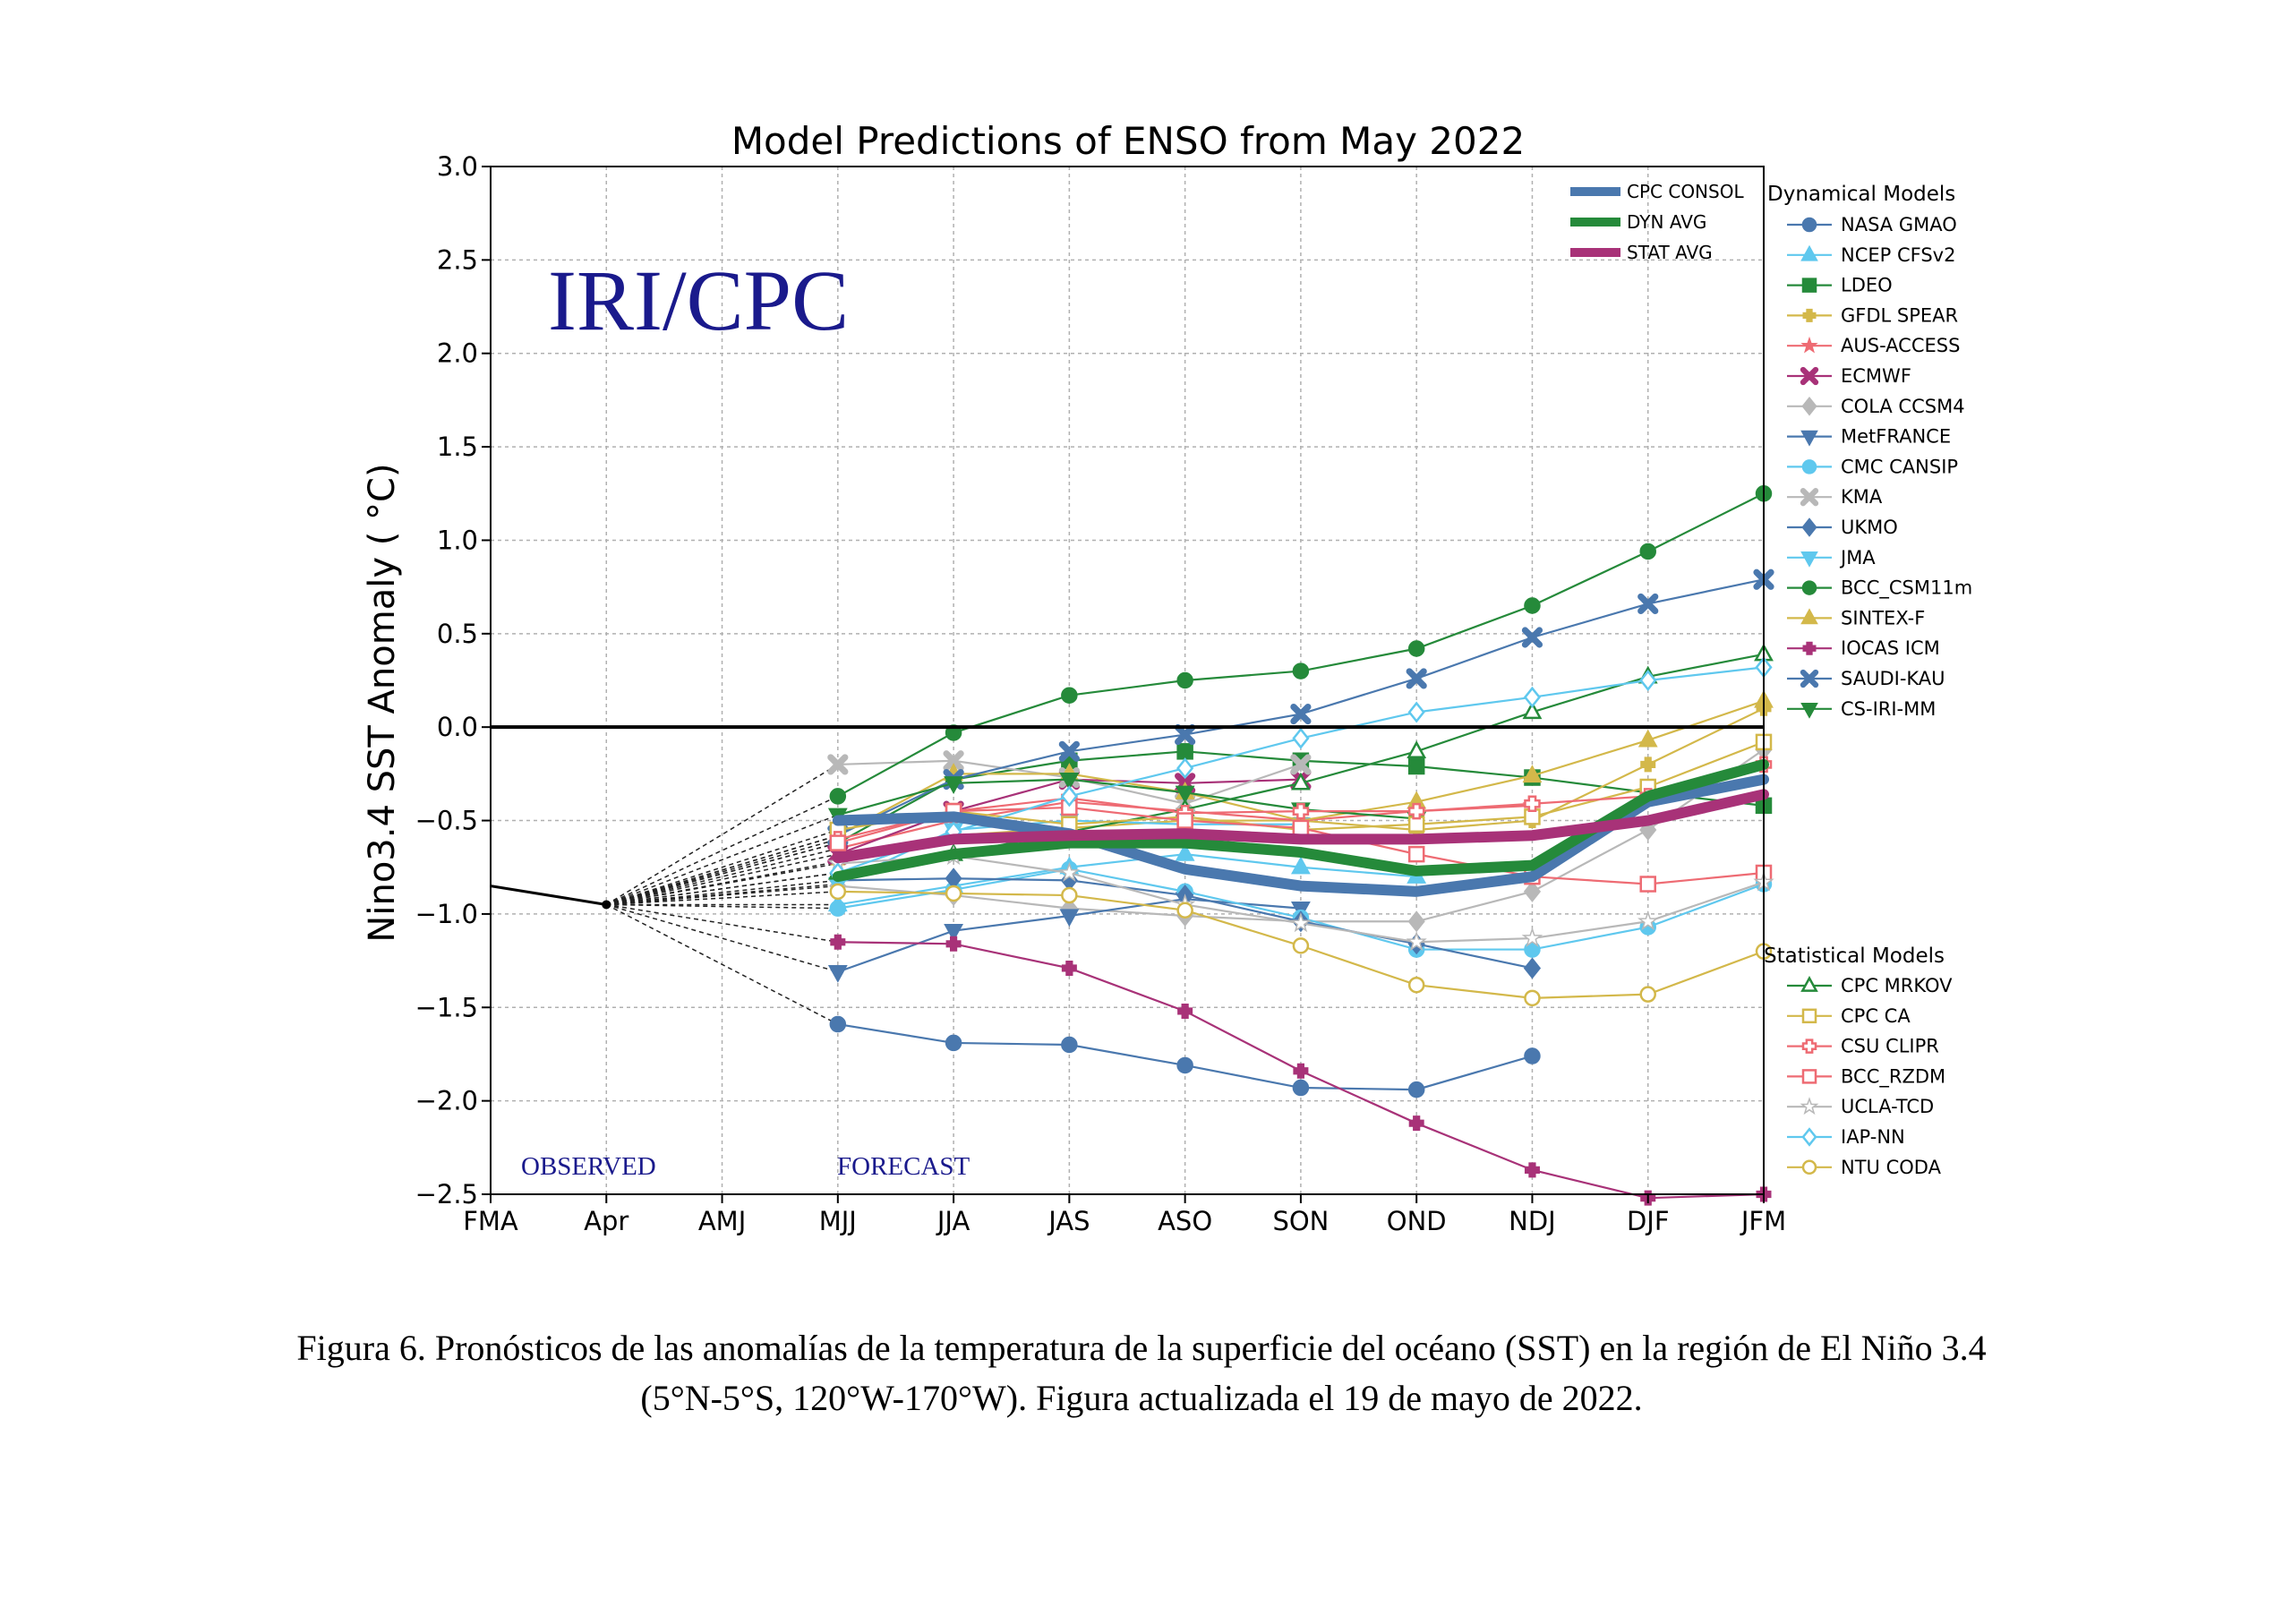 The image size is (2283, 1624). Describe the element at coordinates (382, 702) in the screenshot. I see `y-axis-label: Nino3.4 SST Anomaly ( °C)` at that location.